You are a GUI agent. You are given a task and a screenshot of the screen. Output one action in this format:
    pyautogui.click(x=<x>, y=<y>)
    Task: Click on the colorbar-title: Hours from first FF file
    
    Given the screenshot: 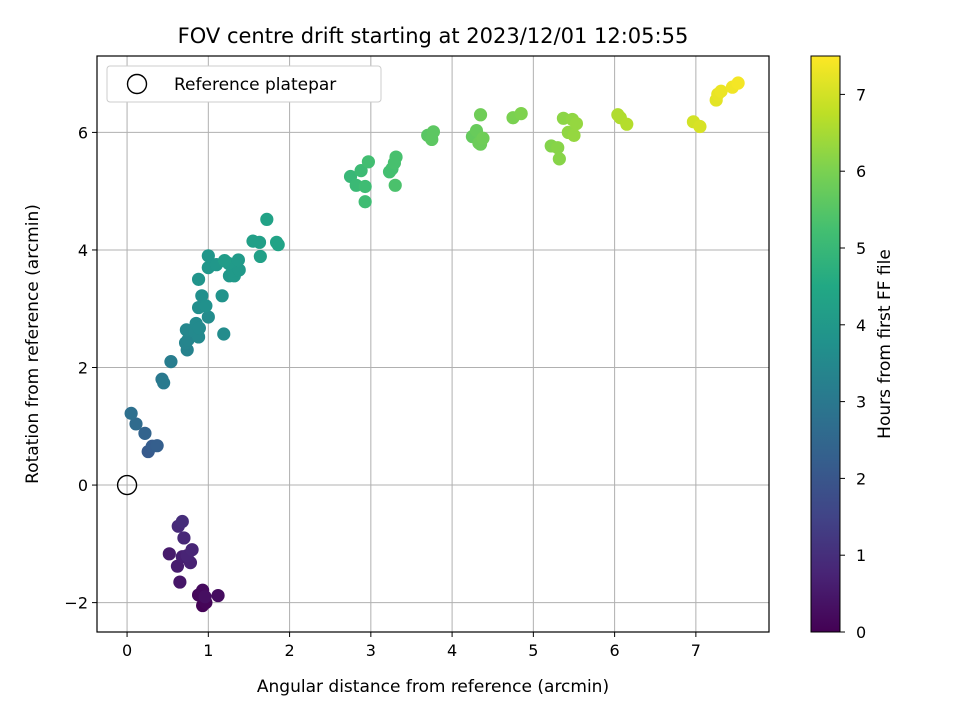 What is the action you would take?
    pyautogui.click(x=885, y=344)
    